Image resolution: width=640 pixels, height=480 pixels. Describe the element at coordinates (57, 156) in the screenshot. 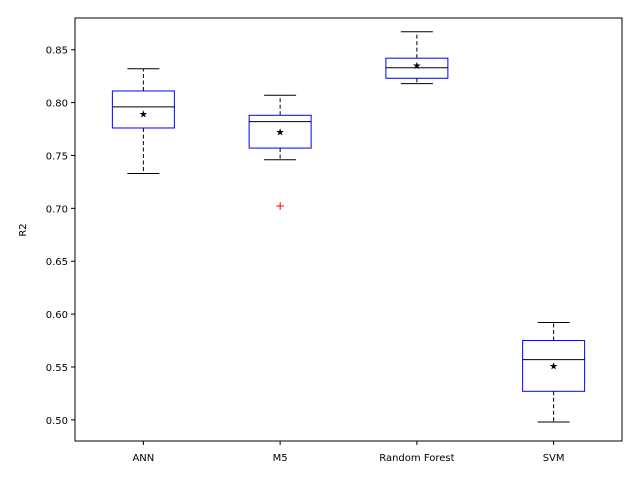

I see `y-tick-label: 0.75` at that location.